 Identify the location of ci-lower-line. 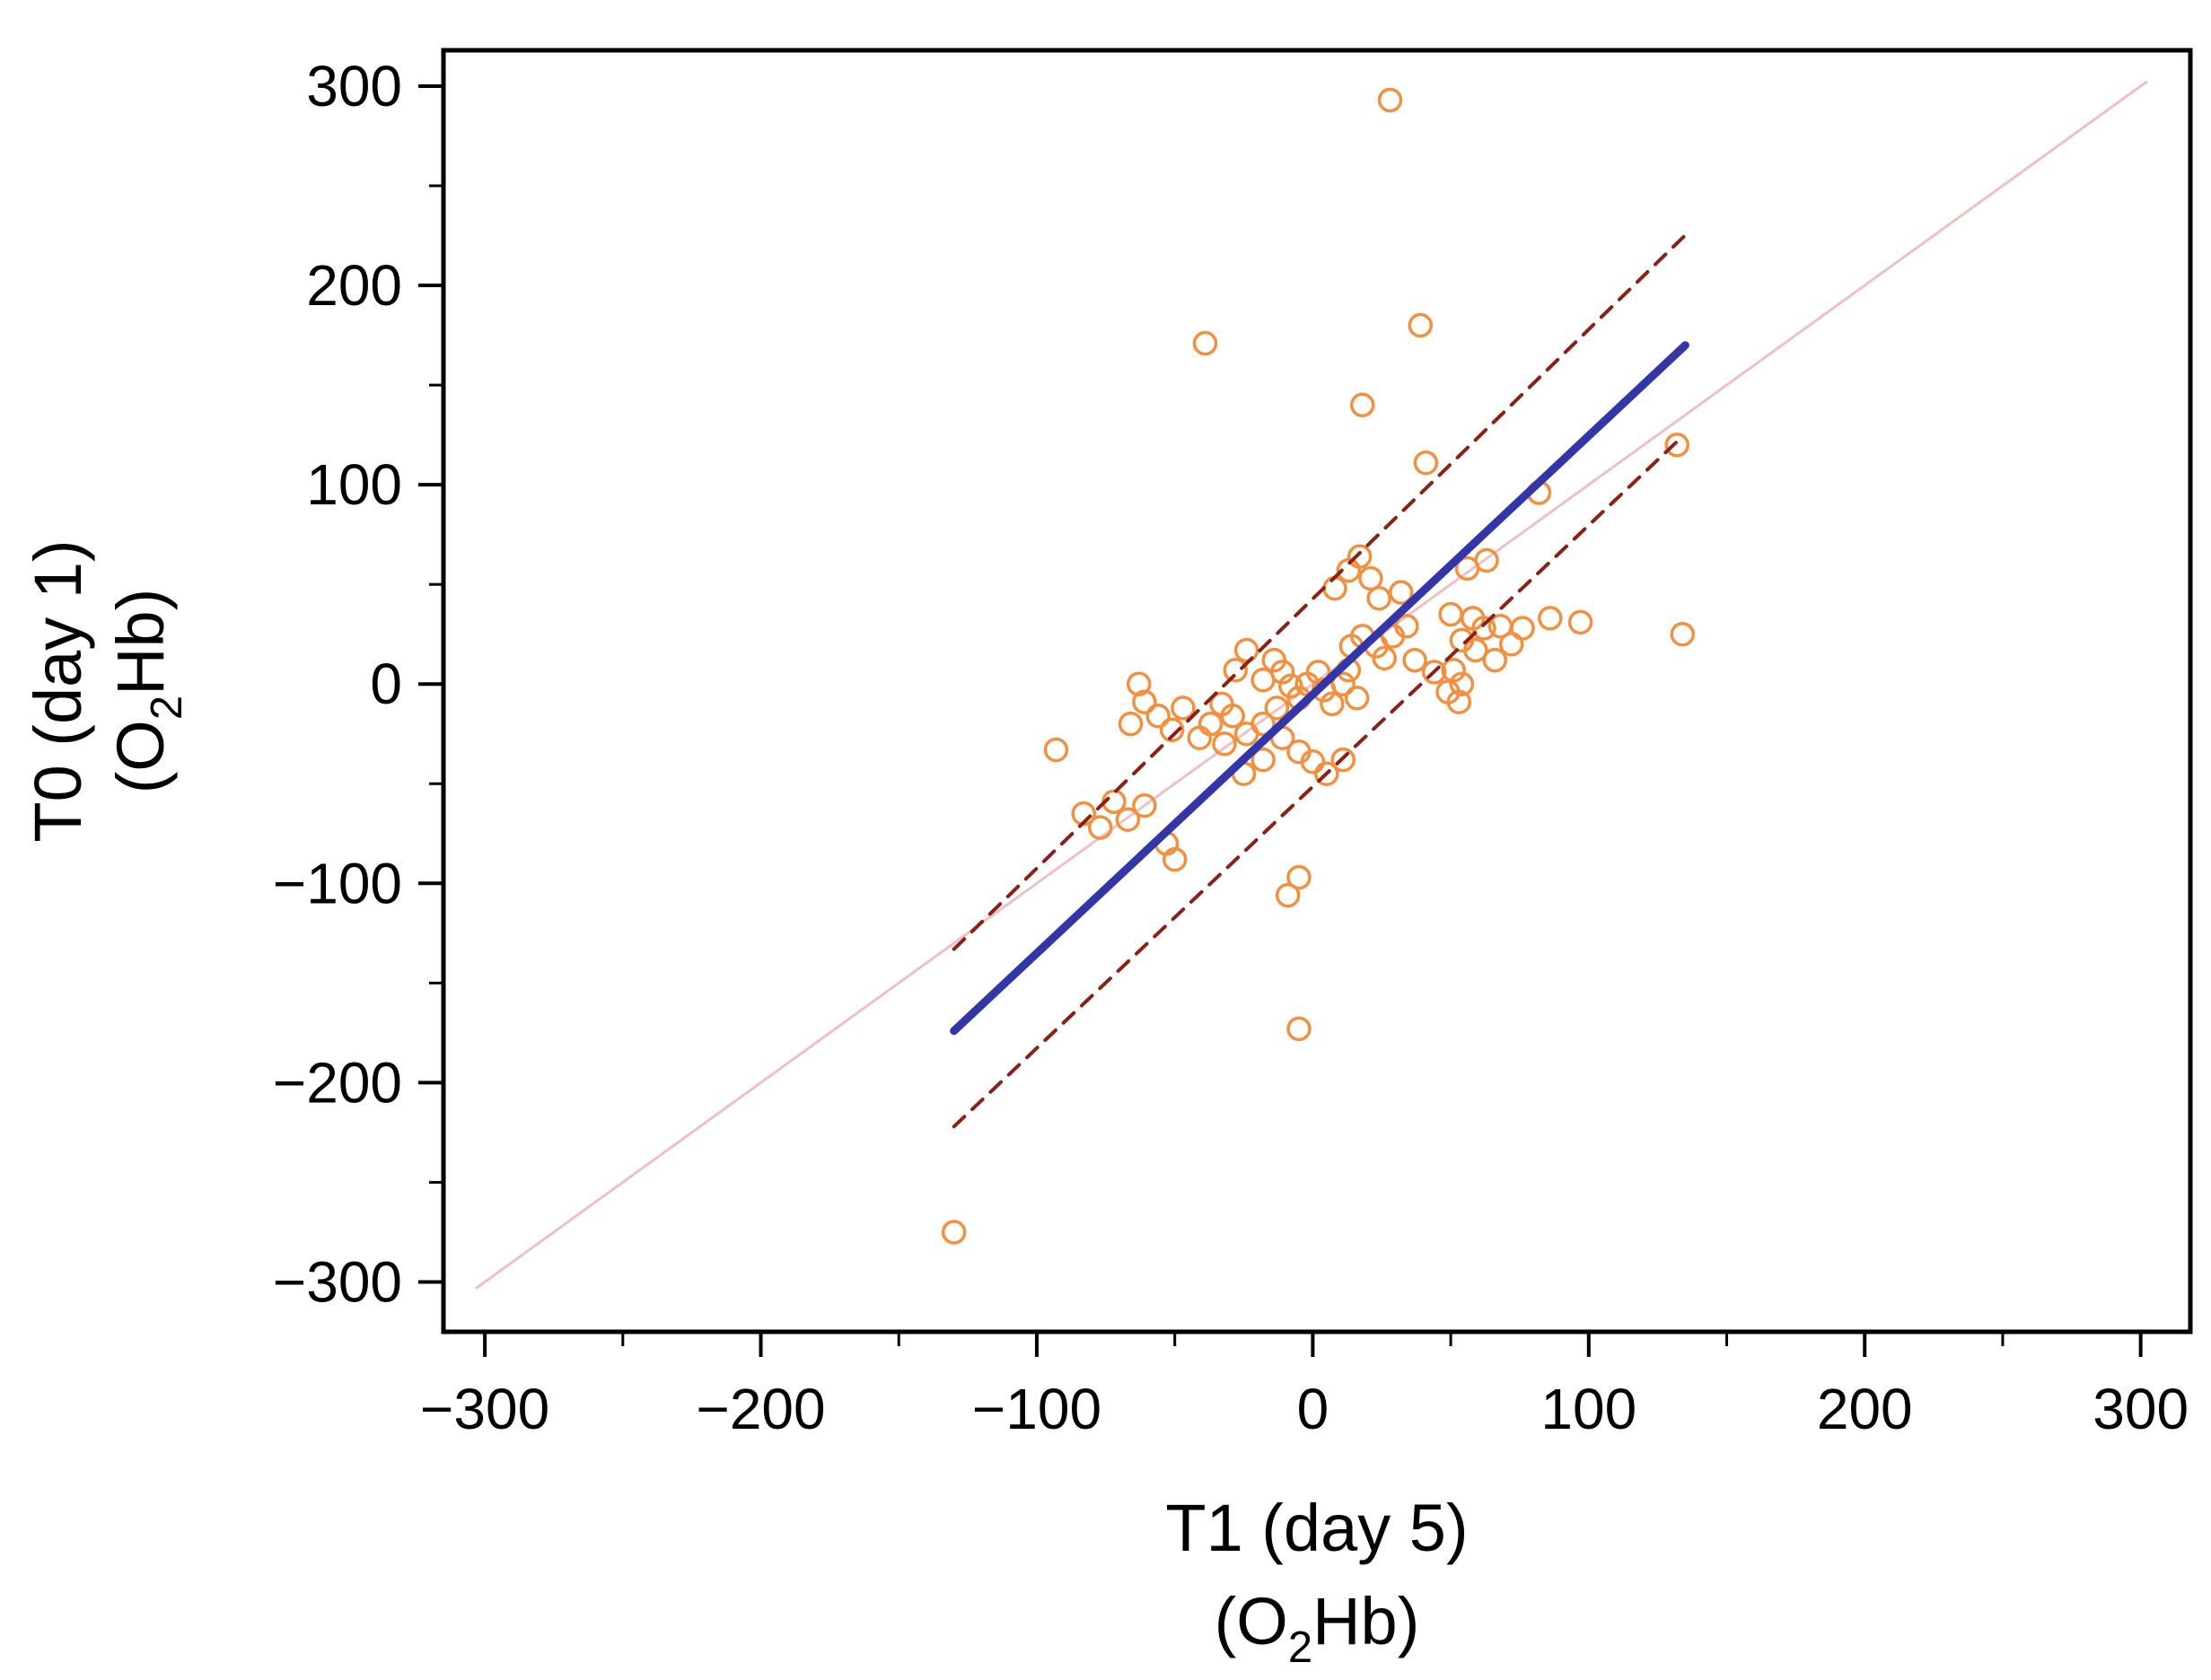
(1317, 783).